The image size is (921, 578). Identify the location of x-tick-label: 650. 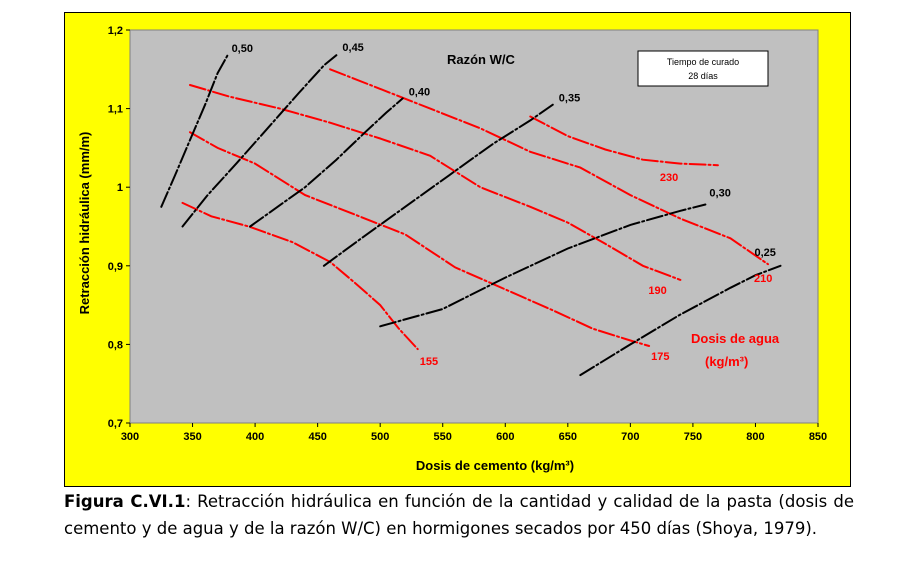
(568, 437).